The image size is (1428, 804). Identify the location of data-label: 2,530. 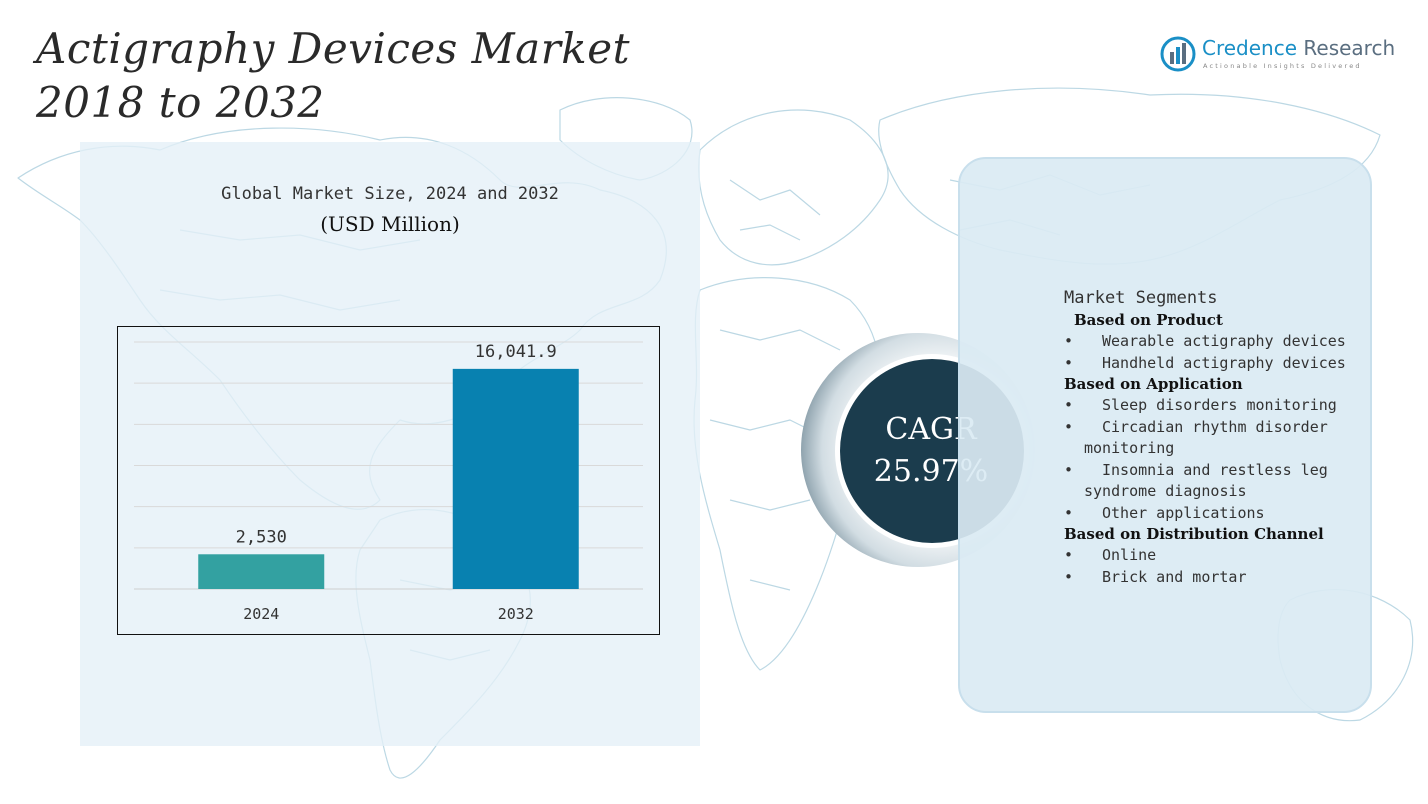
(261, 537).